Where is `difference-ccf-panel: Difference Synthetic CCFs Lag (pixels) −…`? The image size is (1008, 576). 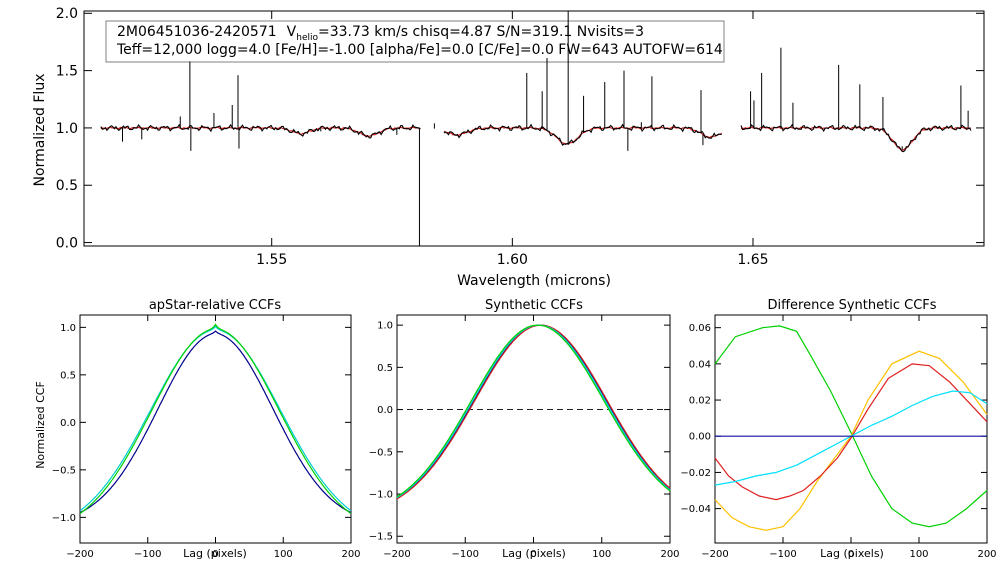
difference-ccf-panel: Difference Synthetic CCFs Lag (pixels) −… is located at coordinates (838, 429).